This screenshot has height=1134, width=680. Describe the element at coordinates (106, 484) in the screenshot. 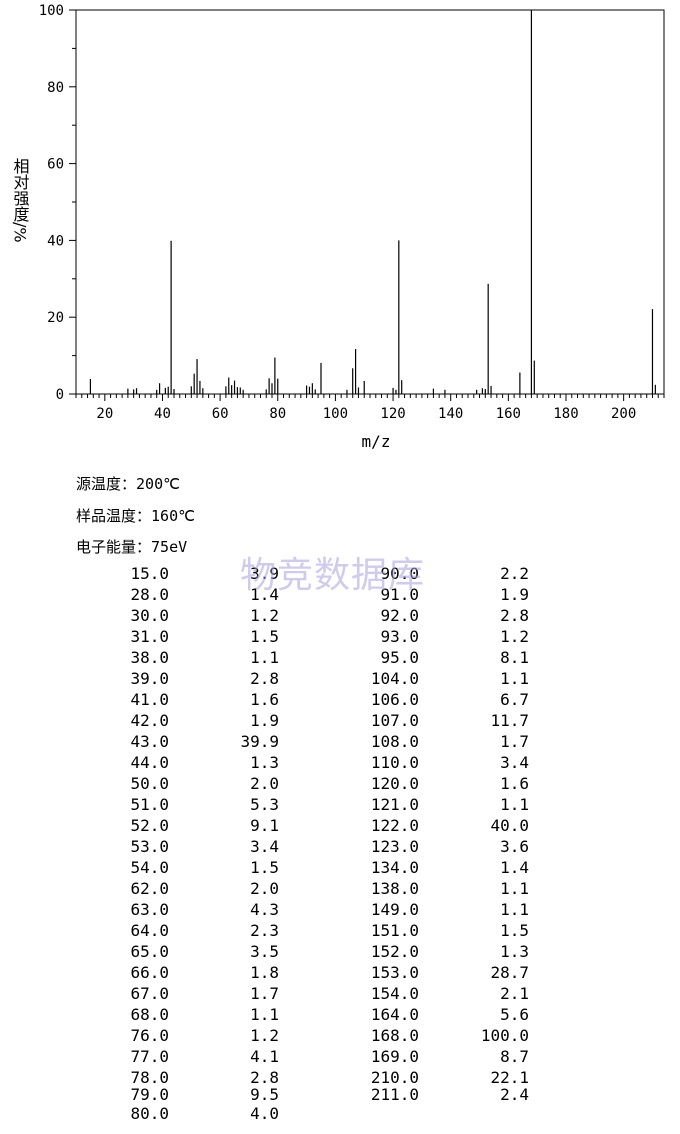

I see `source-temperature-label: 源温度：` at that location.